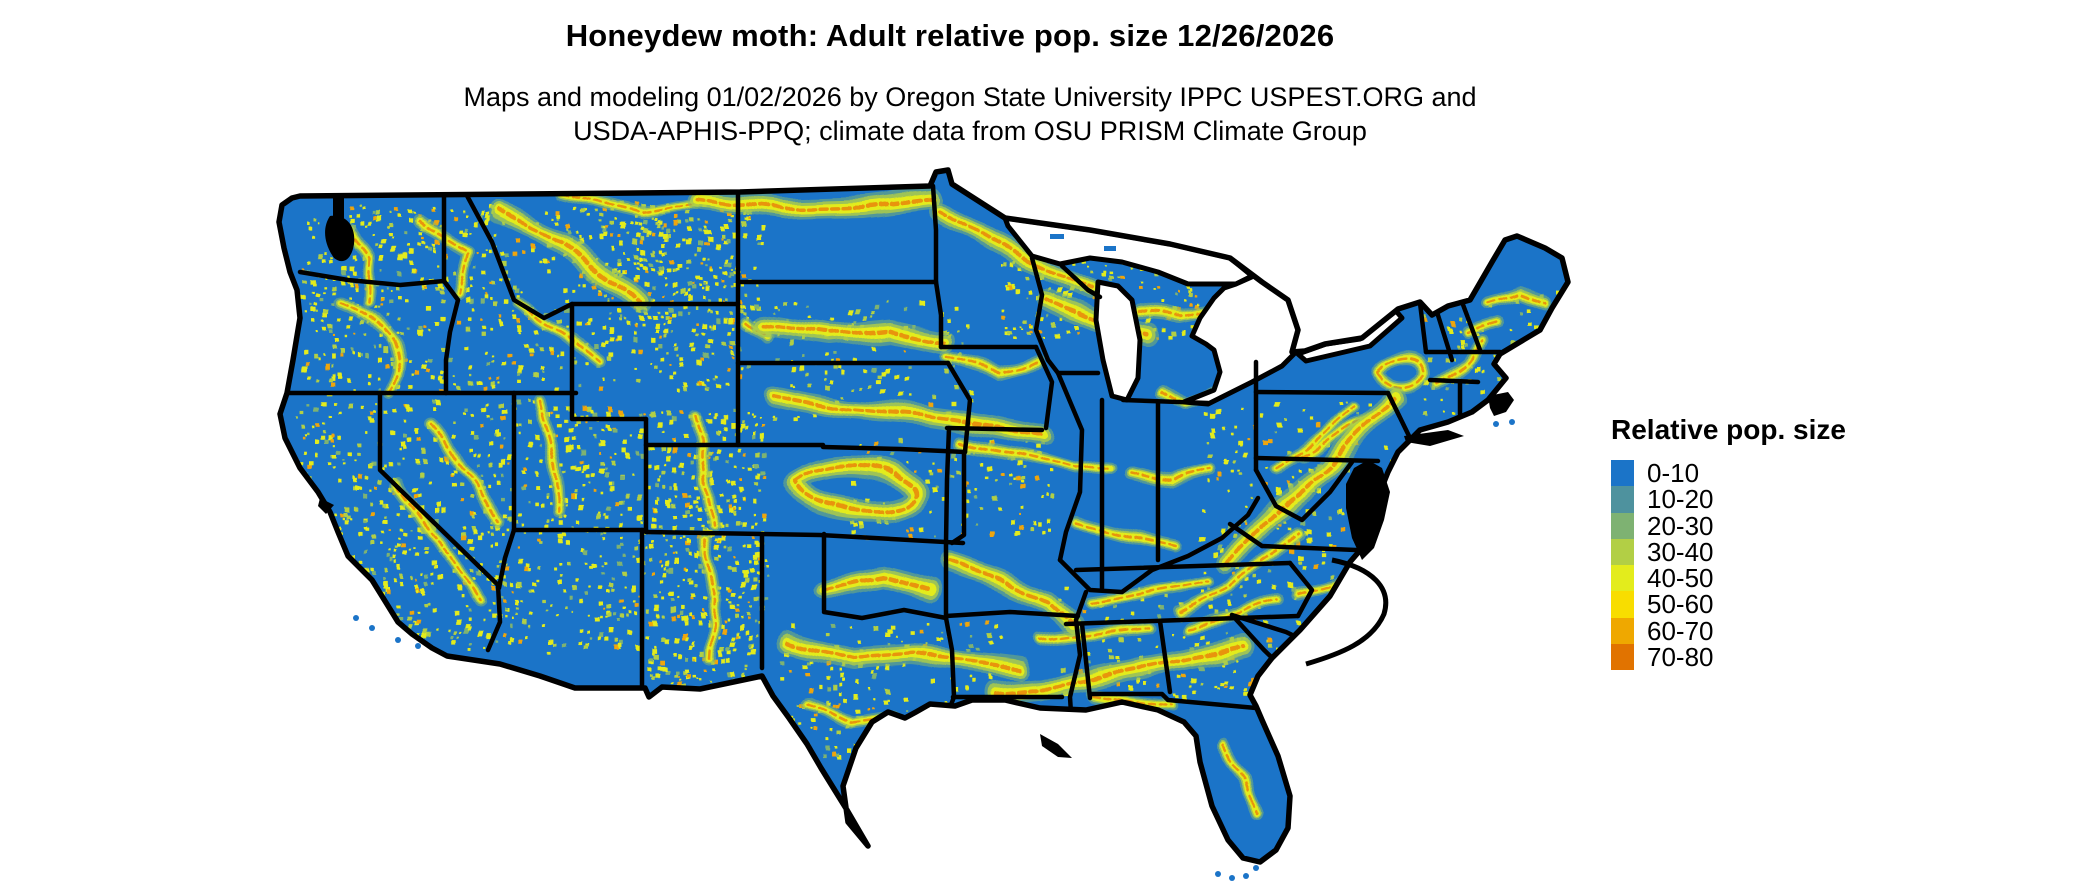 The height and width of the screenshot is (892, 2100). I want to click on legend-label: 70-80, so click(1680, 657).